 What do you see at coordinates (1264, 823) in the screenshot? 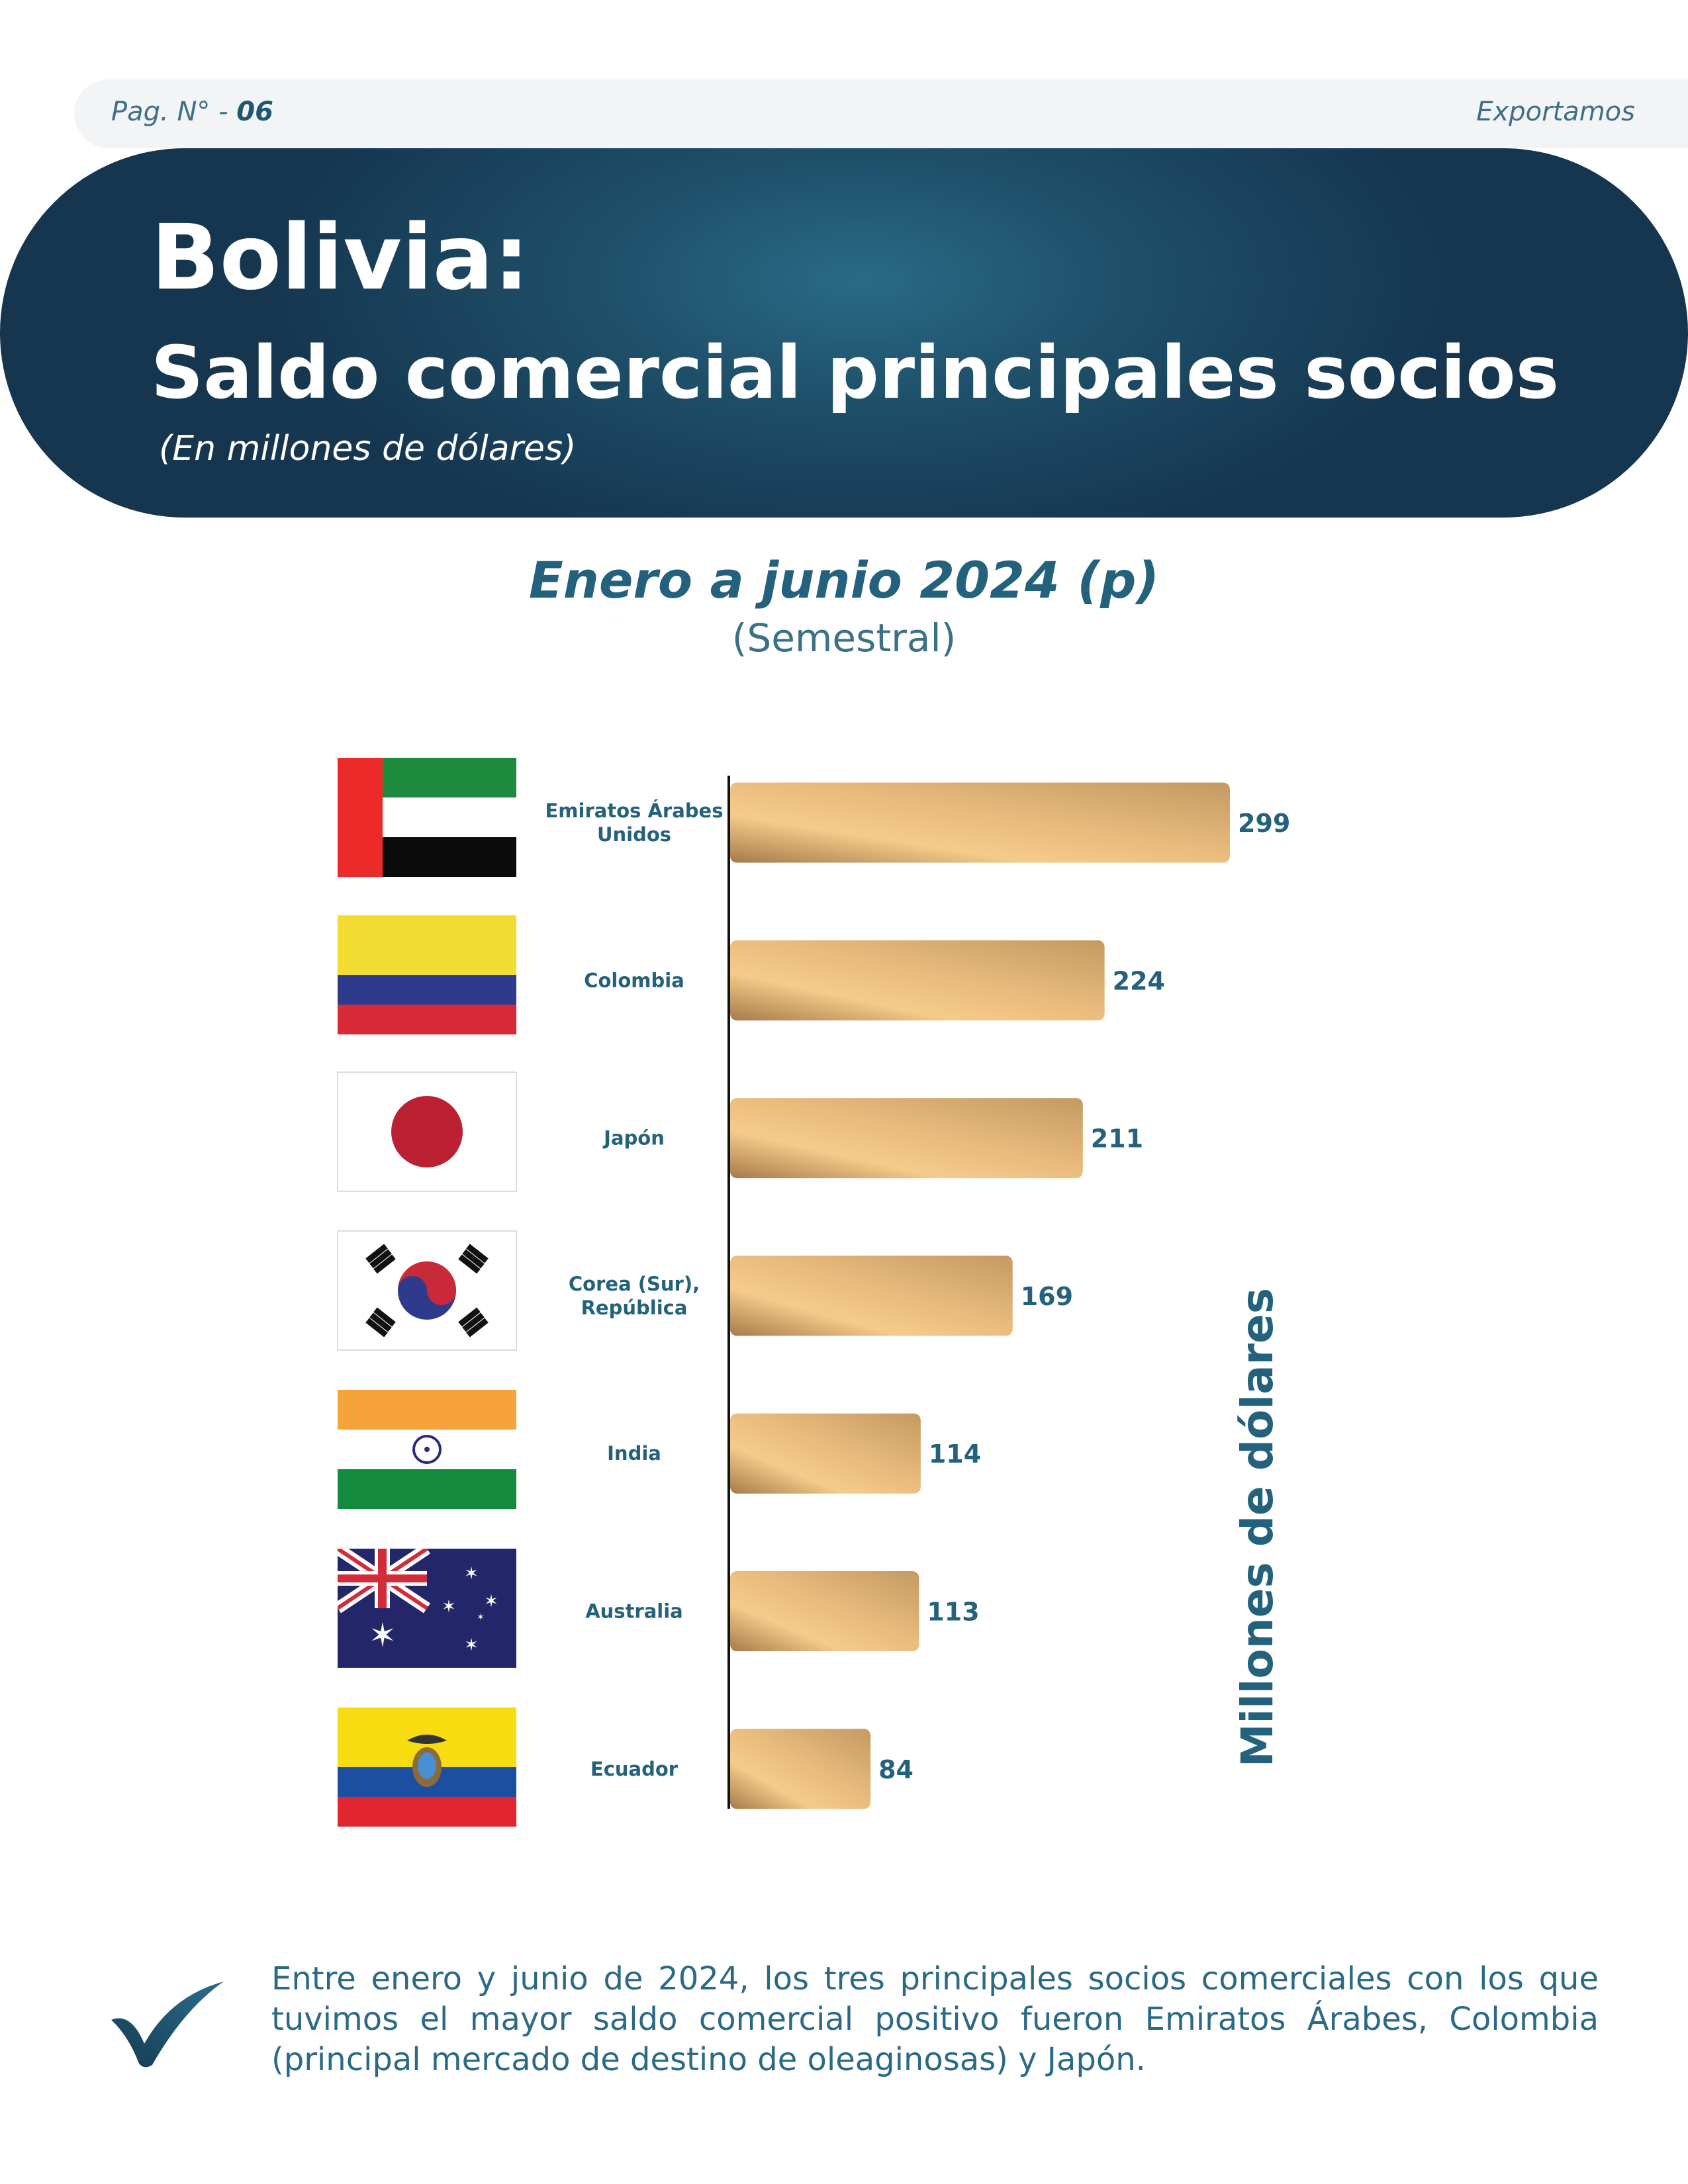
I see `value-label-0: 299` at bounding box center [1264, 823].